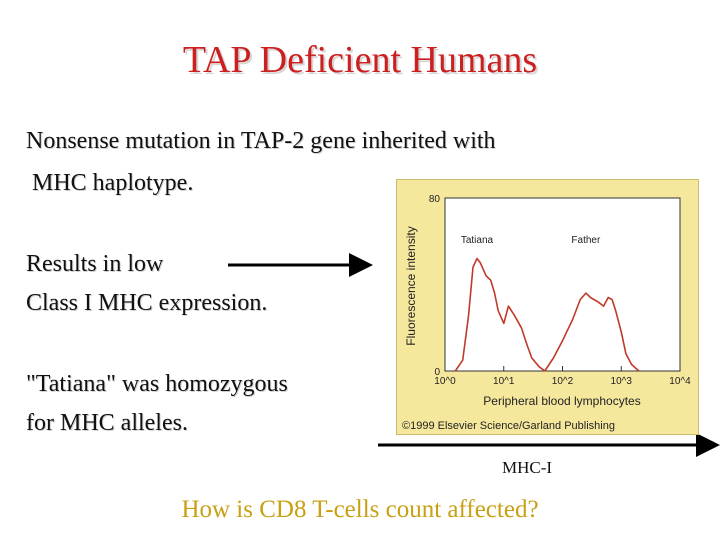  I want to click on x-tick-label: 10^2, so click(563, 381).